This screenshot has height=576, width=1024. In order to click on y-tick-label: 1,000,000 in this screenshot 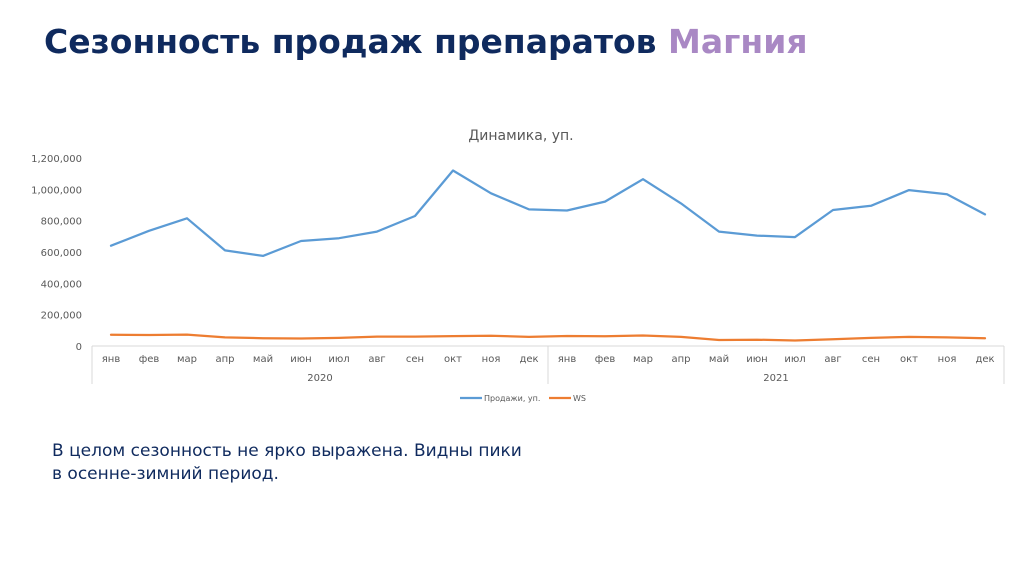, I will do `click(56, 190)`.